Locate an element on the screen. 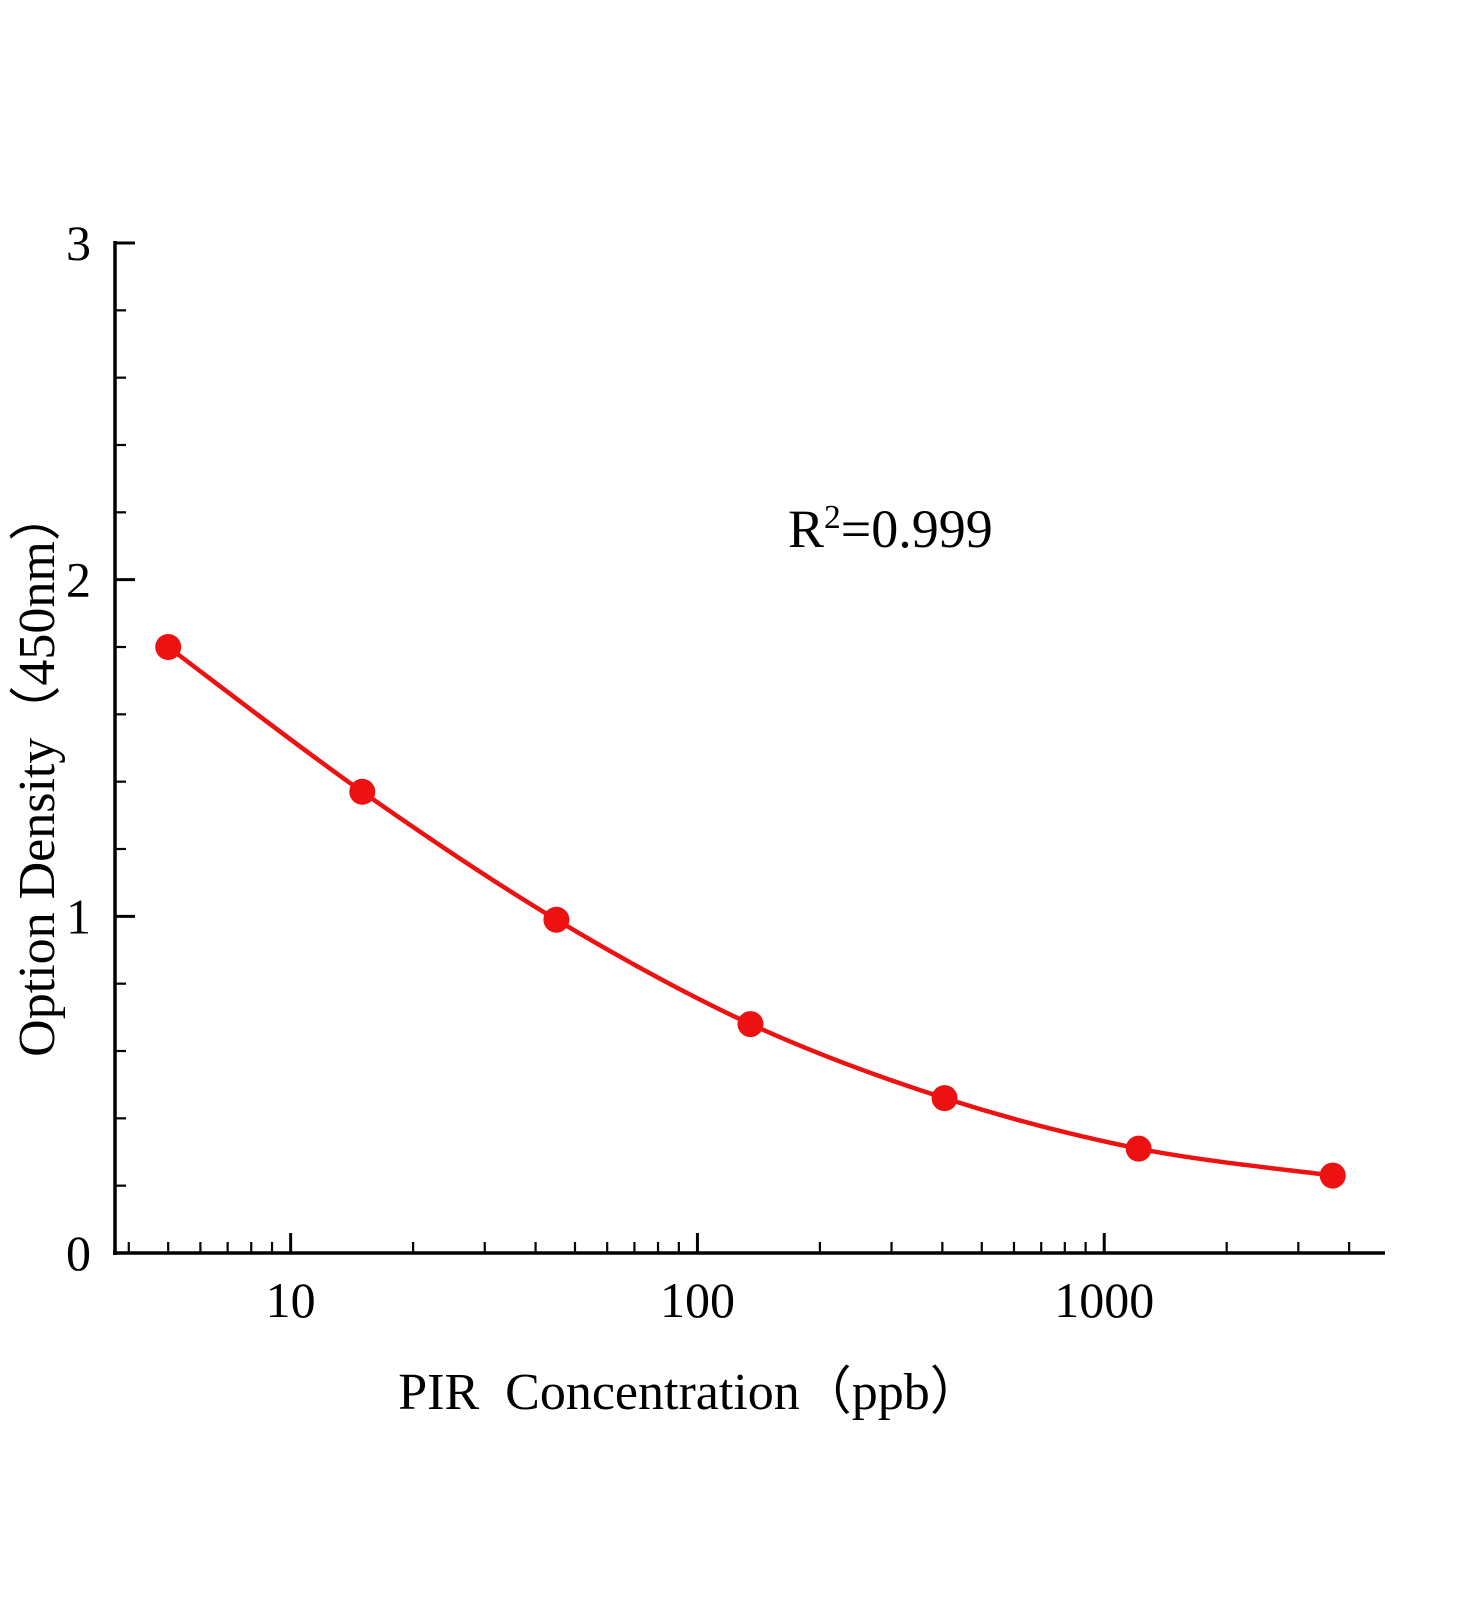 The image size is (1472, 1600). x-tick-label: 10 is located at coordinates (291, 1300).